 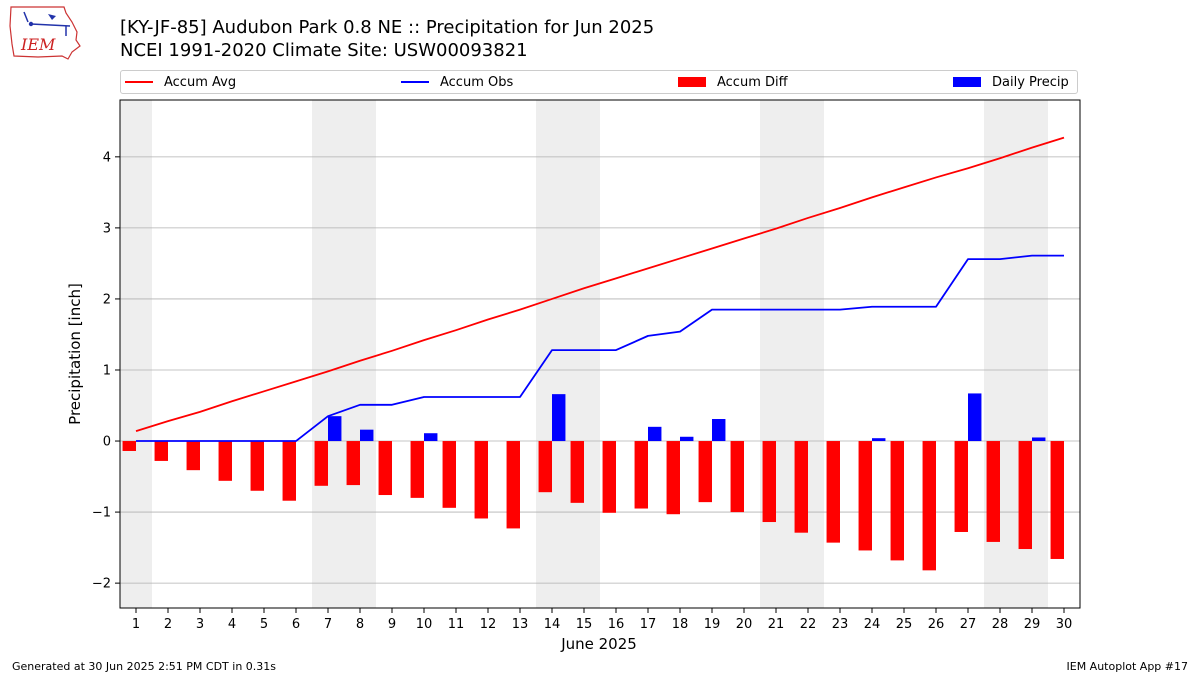 What do you see at coordinates (752, 82) in the screenshot?
I see `legend-label-accum-diff: Accum Diff` at bounding box center [752, 82].